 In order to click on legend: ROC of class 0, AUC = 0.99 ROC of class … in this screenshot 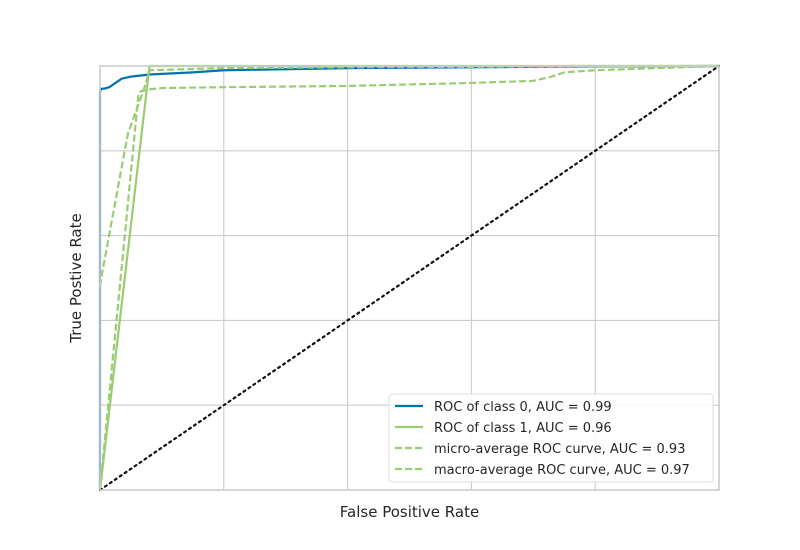, I will do `click(551, 438)`.